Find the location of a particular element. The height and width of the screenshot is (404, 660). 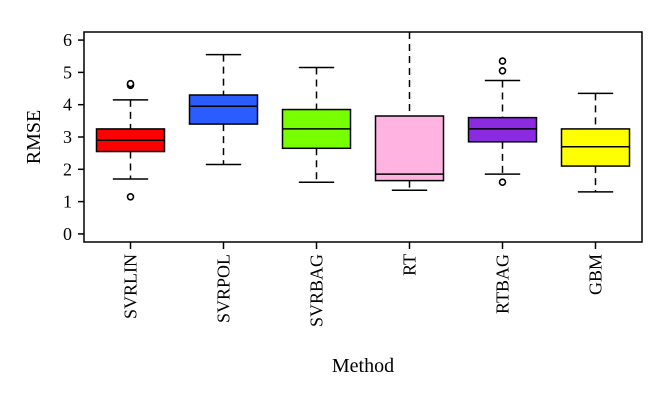

y-tick-label-0: 0 is located at coordinates (67, 234).